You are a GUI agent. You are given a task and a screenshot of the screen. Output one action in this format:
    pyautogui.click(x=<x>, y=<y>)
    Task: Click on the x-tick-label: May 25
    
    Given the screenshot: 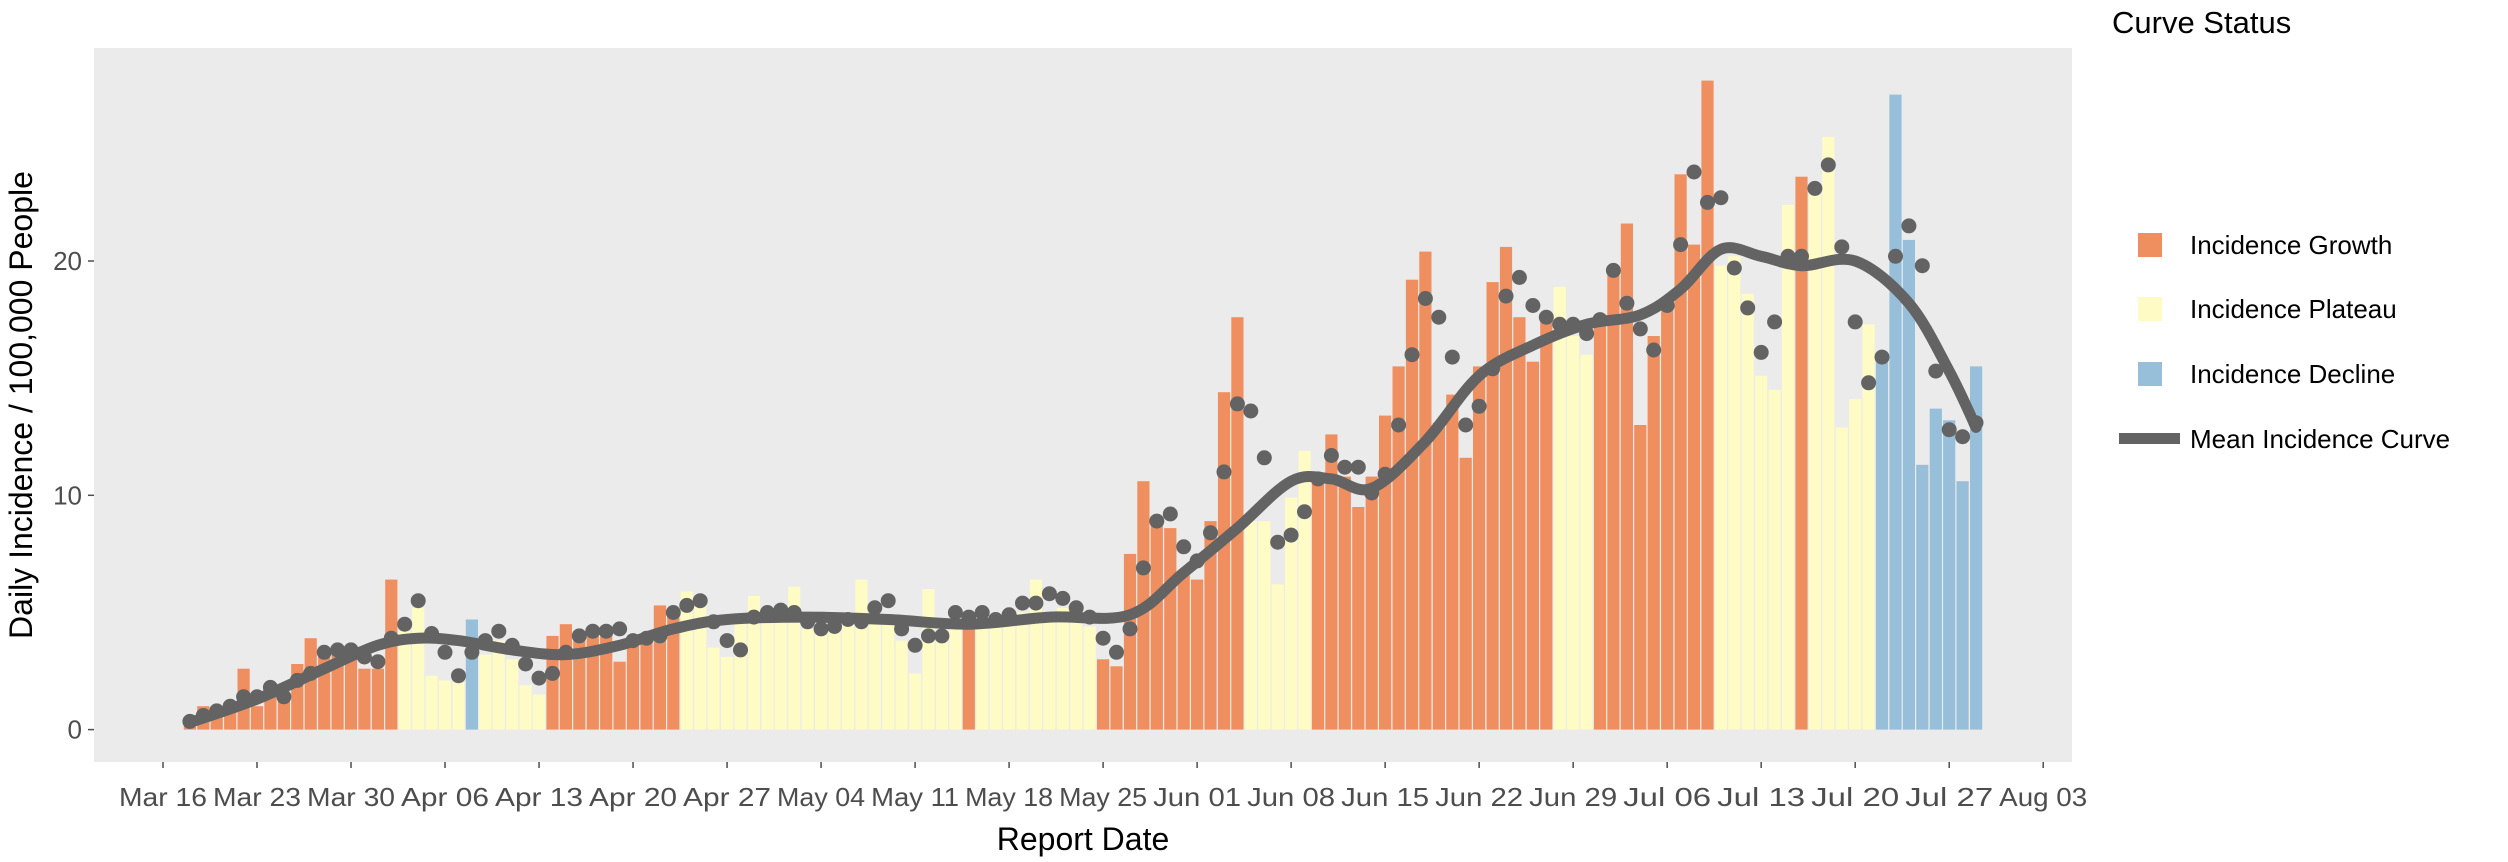 What is the action you would take?
    pyautogui.click(x=1103, y=797)
    